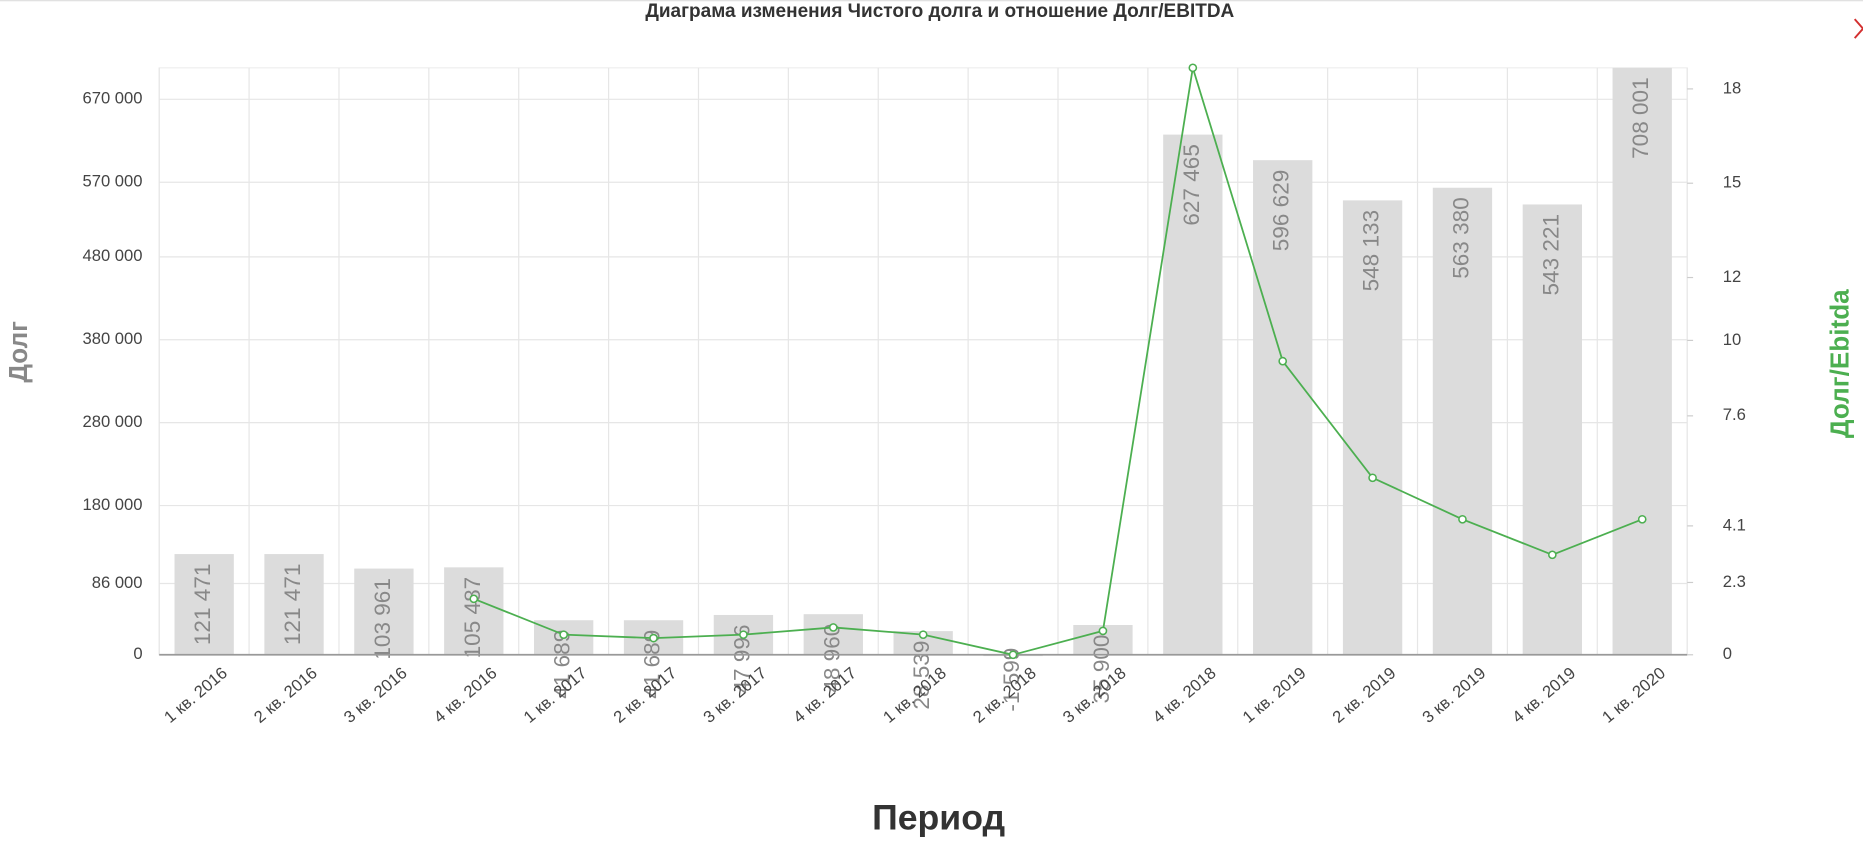 The width and height of the screenshot is (1863, 864). What do you see at coordinates (1732, 339) in the screenshot?
I see `y2-tick-label: 10` at bounding box center [1732, 339].